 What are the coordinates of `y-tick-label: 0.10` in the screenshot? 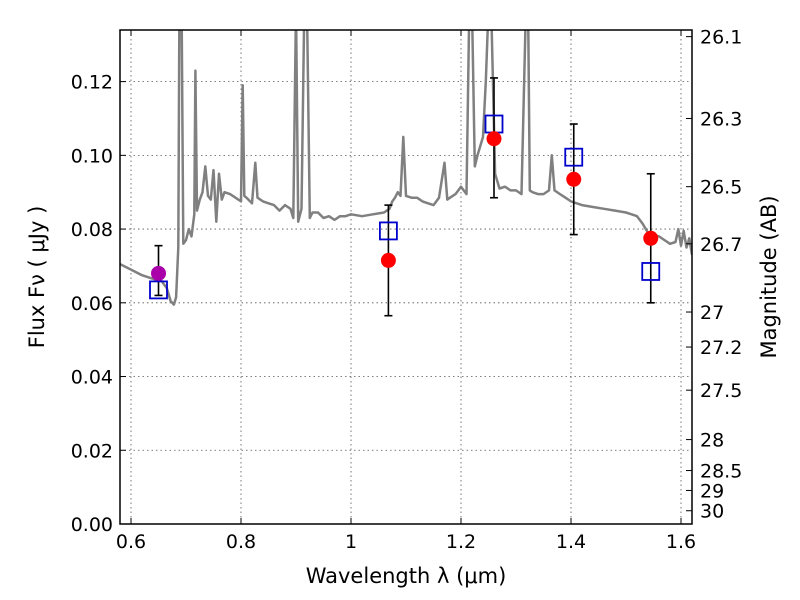 It's located at (92, 156).